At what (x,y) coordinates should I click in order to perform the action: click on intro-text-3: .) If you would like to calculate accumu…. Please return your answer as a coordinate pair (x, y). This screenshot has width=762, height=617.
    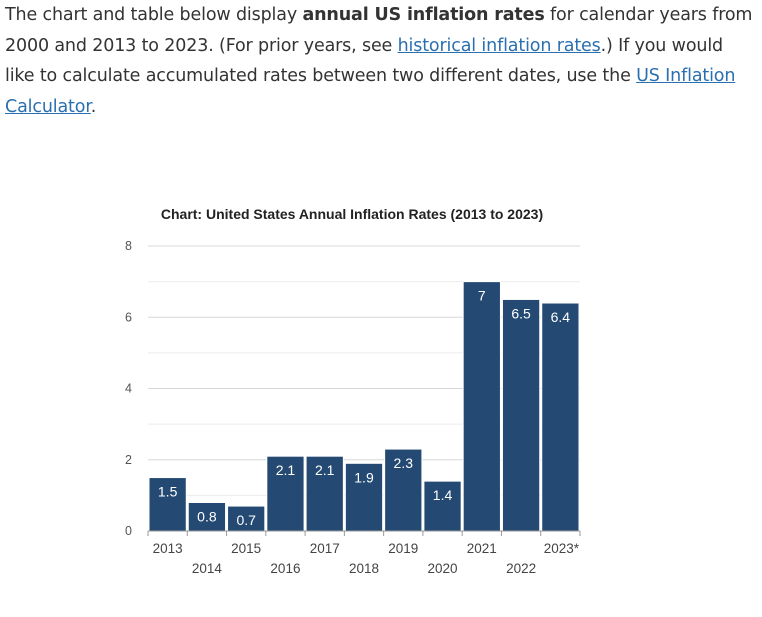
    Looking at the image, I should click on (364, 61).